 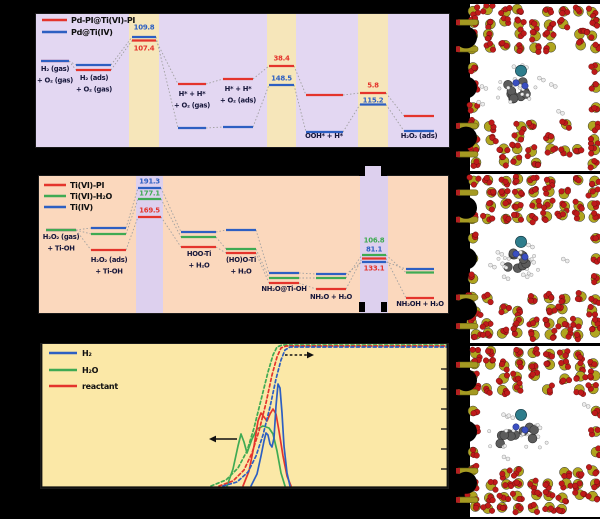 What do you see at coordinates (61, 237) in the screenshot?
I see `species-label: H₂O₂ (gas)` at bounding box center [61, 237].